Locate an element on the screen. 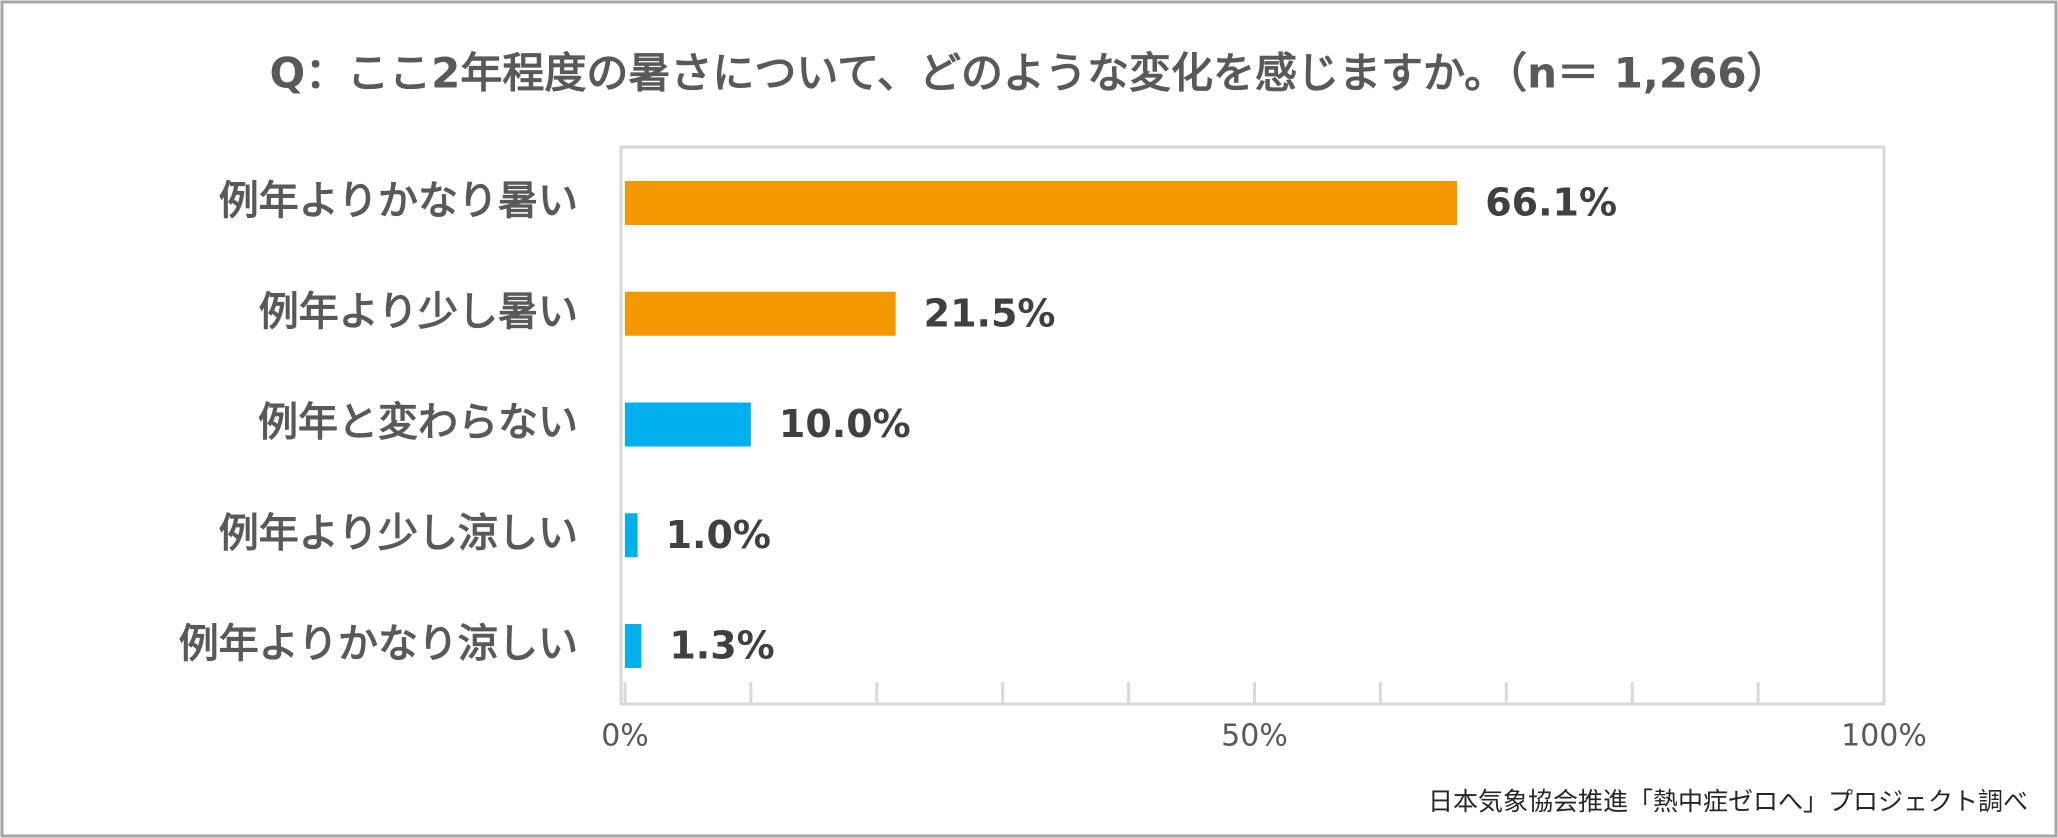 The width and height of the screenshot is (2058, 838). y-tick-label: 例年よりかなり暑い is located at coordinates (398, 201).